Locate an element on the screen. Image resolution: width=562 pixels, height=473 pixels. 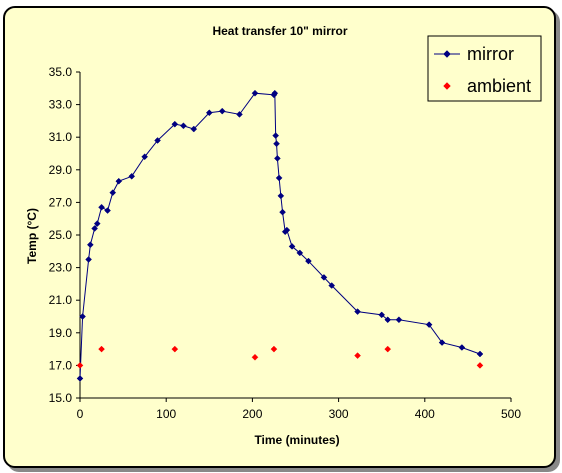
y-tick-label: 31.0 is located at coordinates (61, 137).